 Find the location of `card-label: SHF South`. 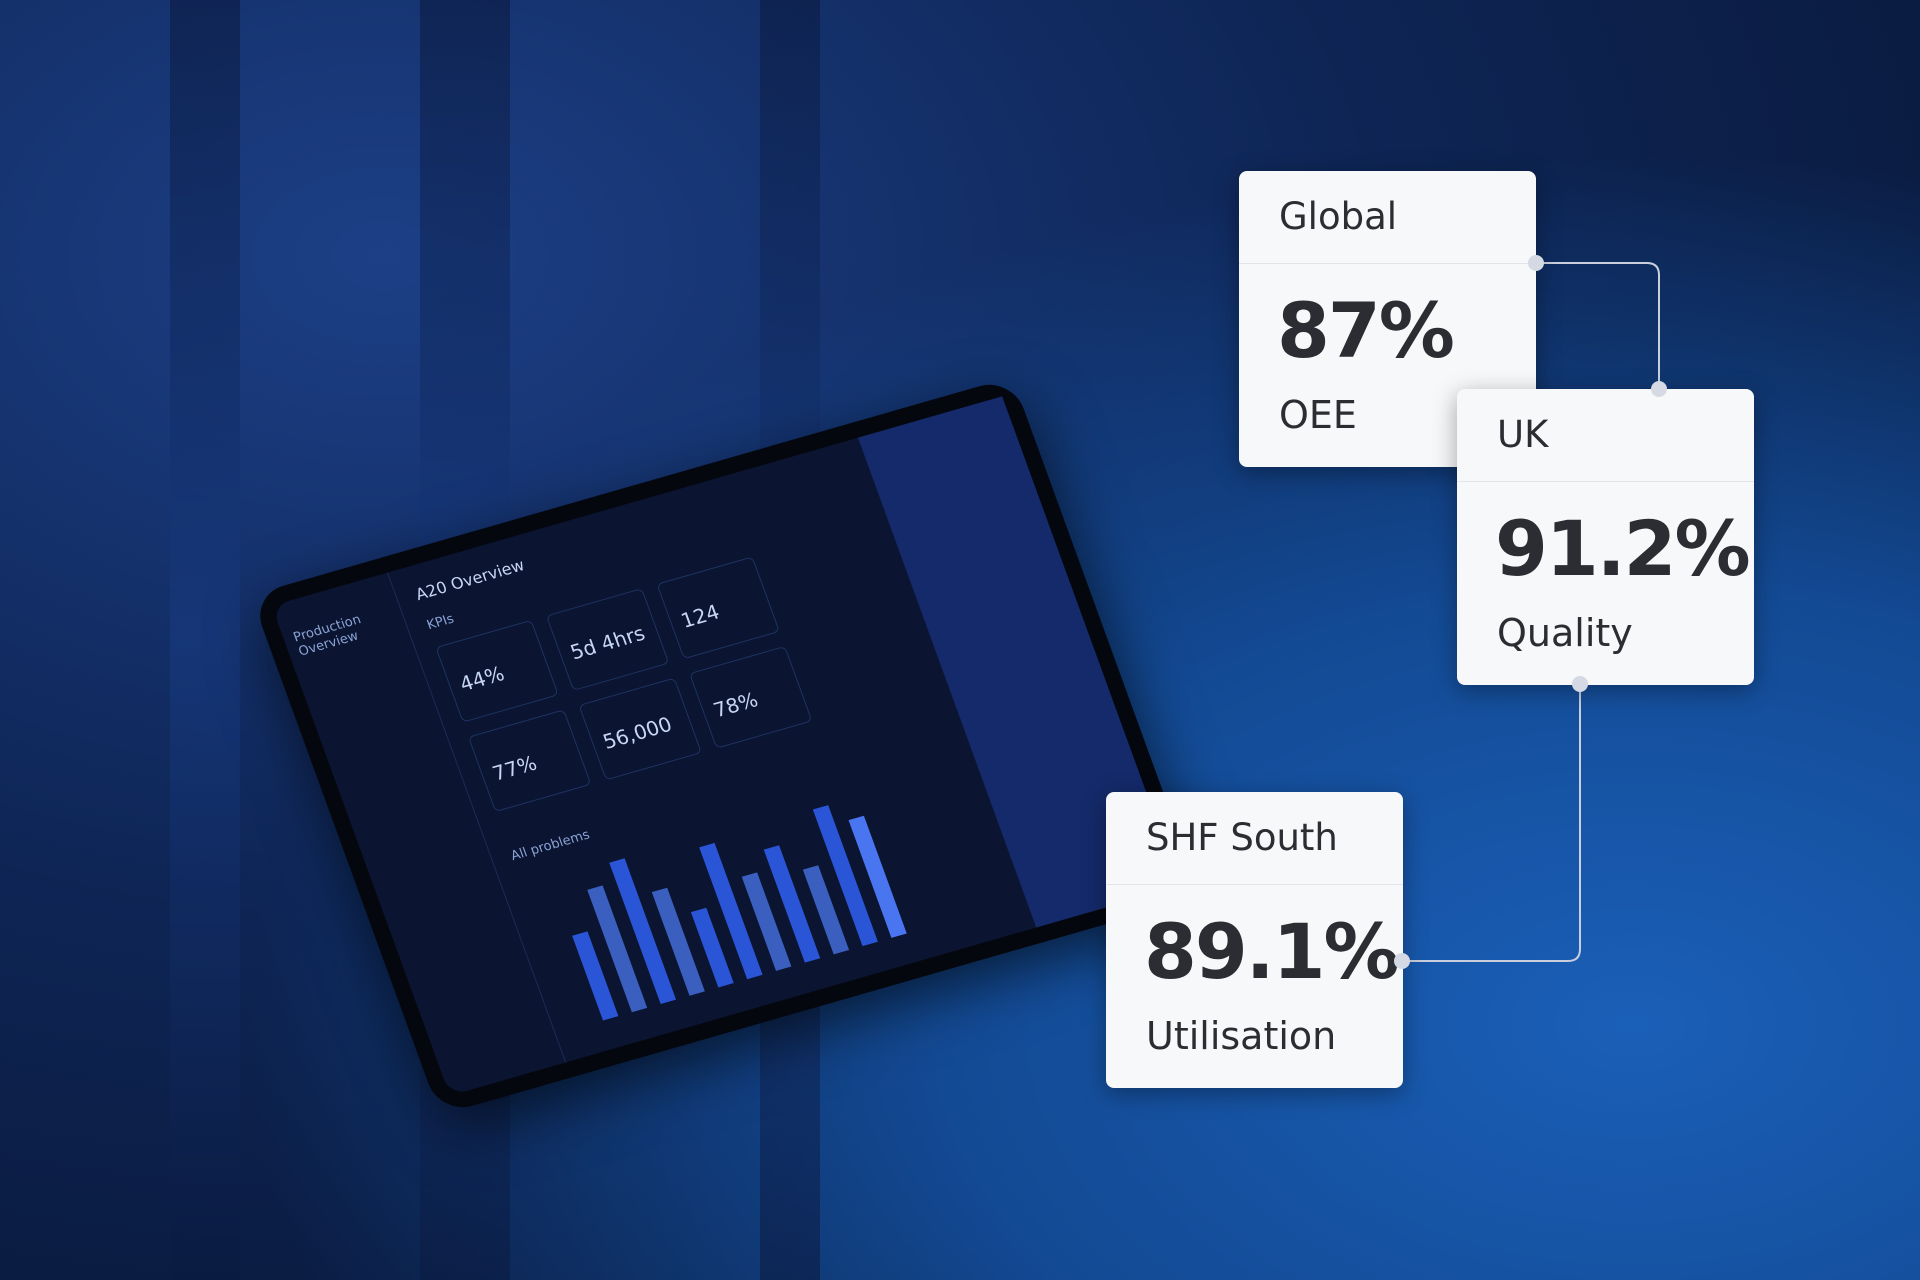

card-label: SHF South is located at coordinates (1254, 838).